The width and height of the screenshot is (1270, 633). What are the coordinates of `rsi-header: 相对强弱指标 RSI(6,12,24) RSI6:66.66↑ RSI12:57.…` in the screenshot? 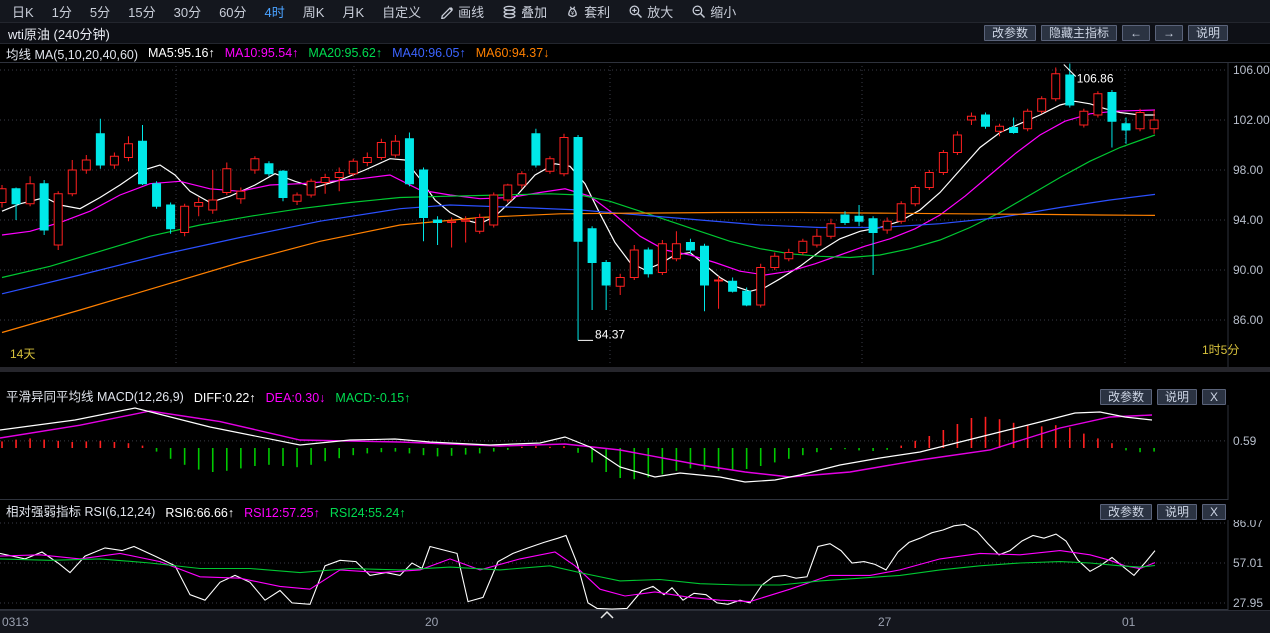 It's located at (635, 510).